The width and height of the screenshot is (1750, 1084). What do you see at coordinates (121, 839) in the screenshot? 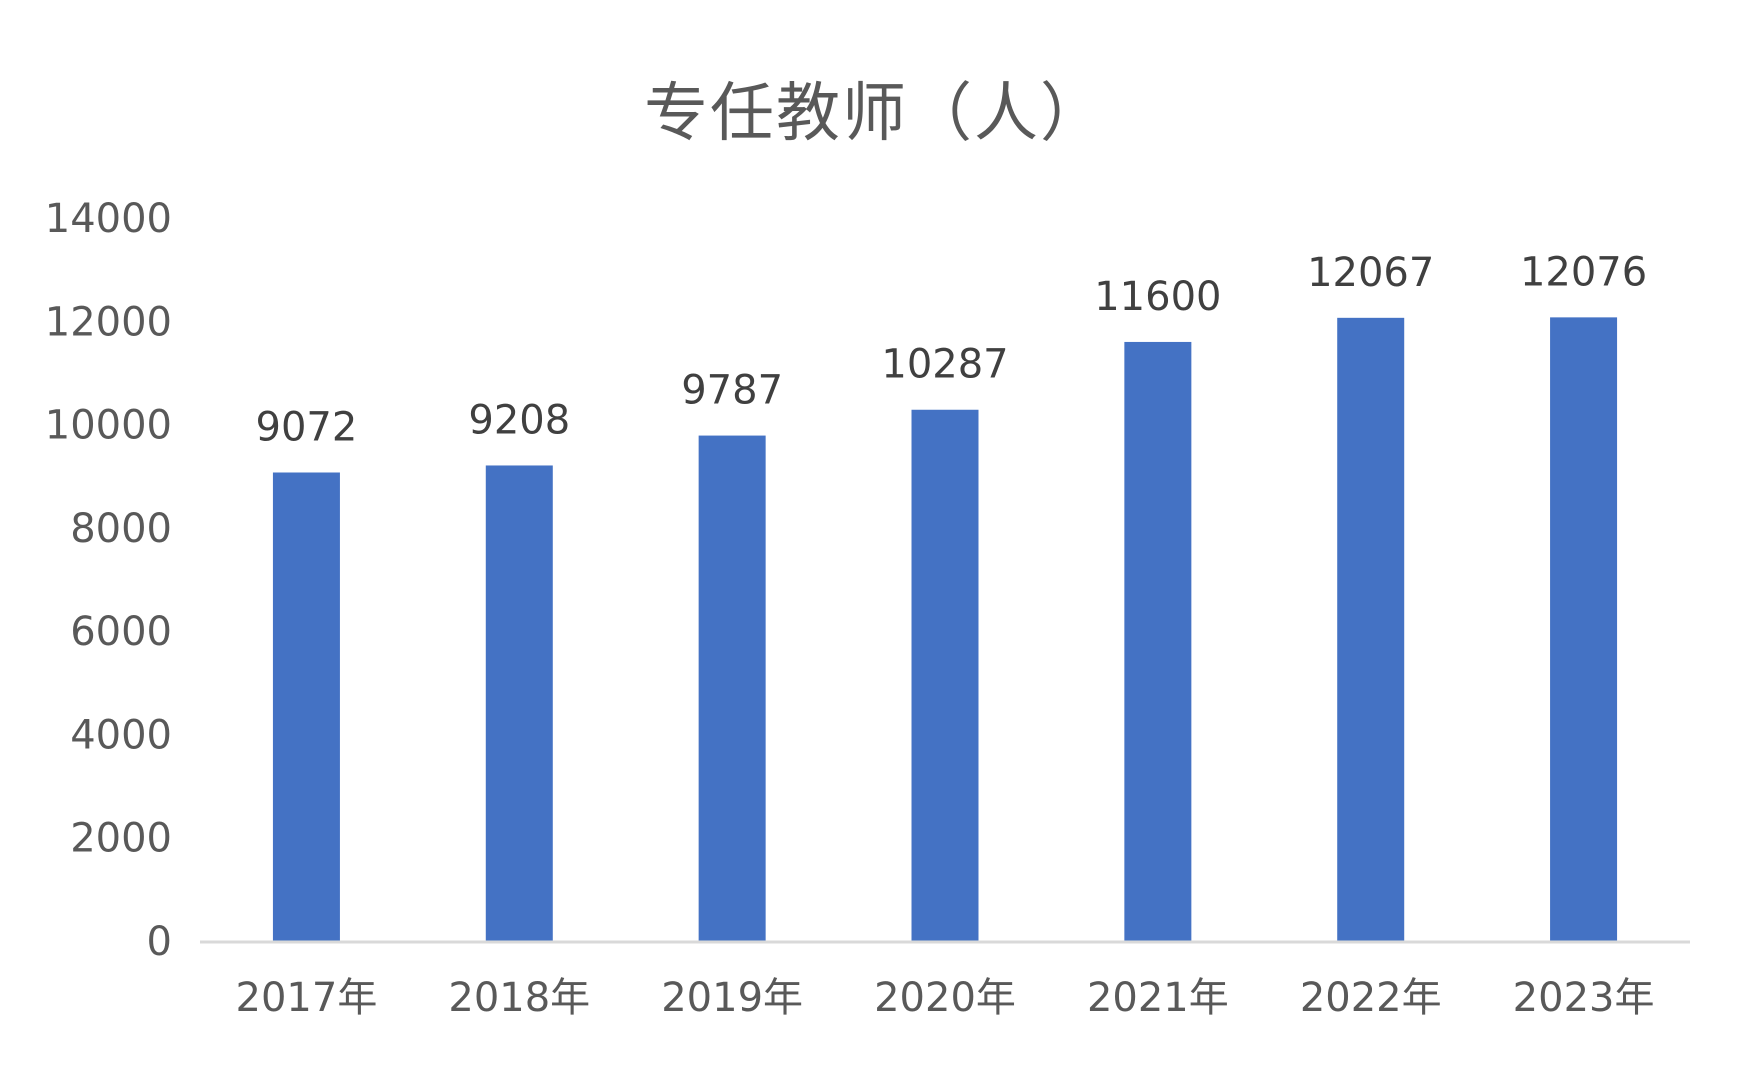
I see `y-tick-label: 2000` at bounding box center [121, 839].